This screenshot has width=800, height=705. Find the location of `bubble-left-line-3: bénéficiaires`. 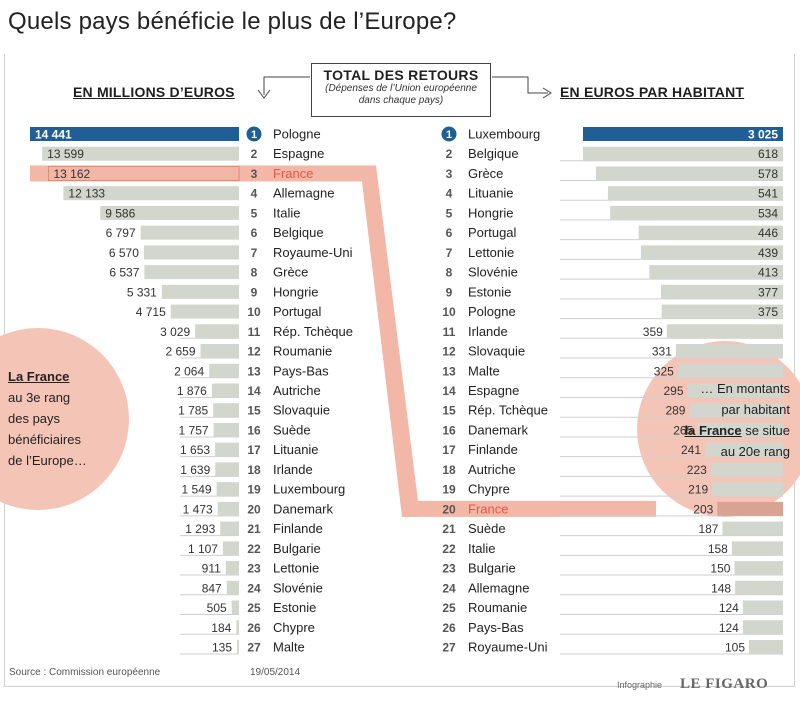

bubble-left-line-3: bénéficiaires is located at coordinates (44, 439).